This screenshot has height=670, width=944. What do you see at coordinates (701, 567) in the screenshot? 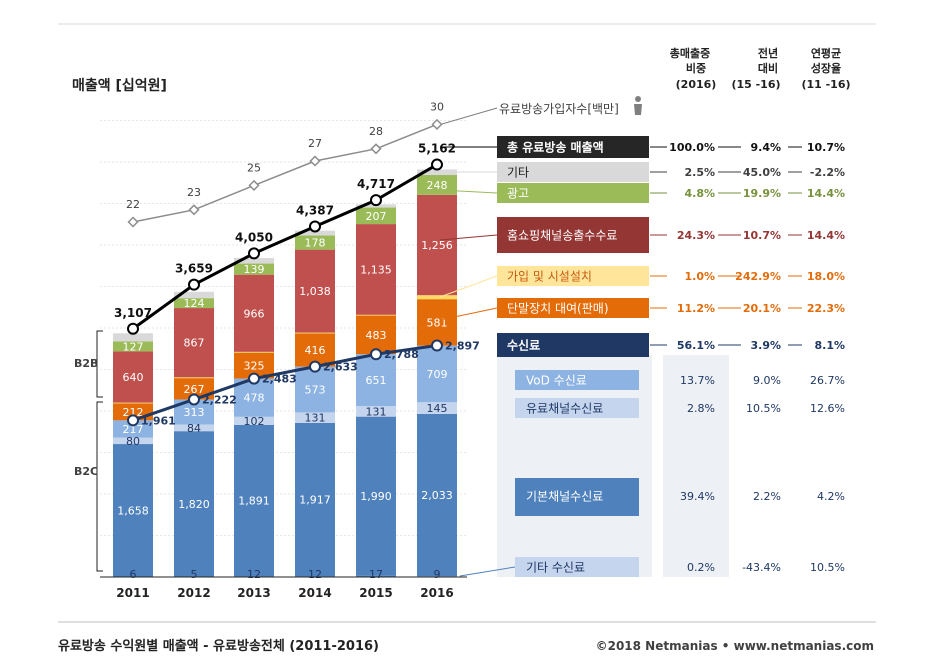
I see `share-value: 0.2%` at bounding box center [701, 567].